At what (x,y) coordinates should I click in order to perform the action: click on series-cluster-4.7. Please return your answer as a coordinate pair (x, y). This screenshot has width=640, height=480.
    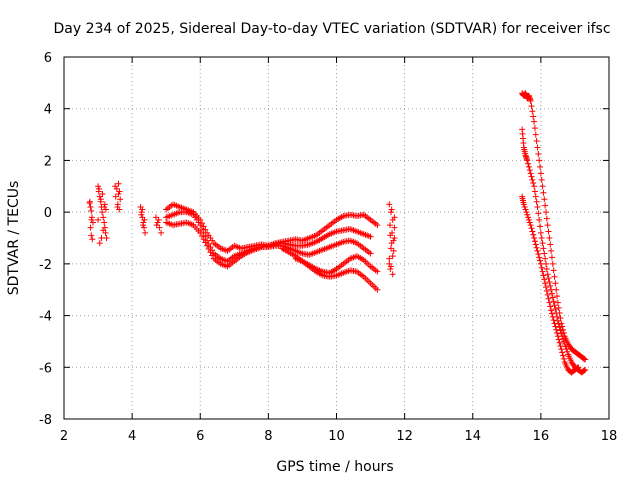
    Looking at the image, I should click on (158, 225).